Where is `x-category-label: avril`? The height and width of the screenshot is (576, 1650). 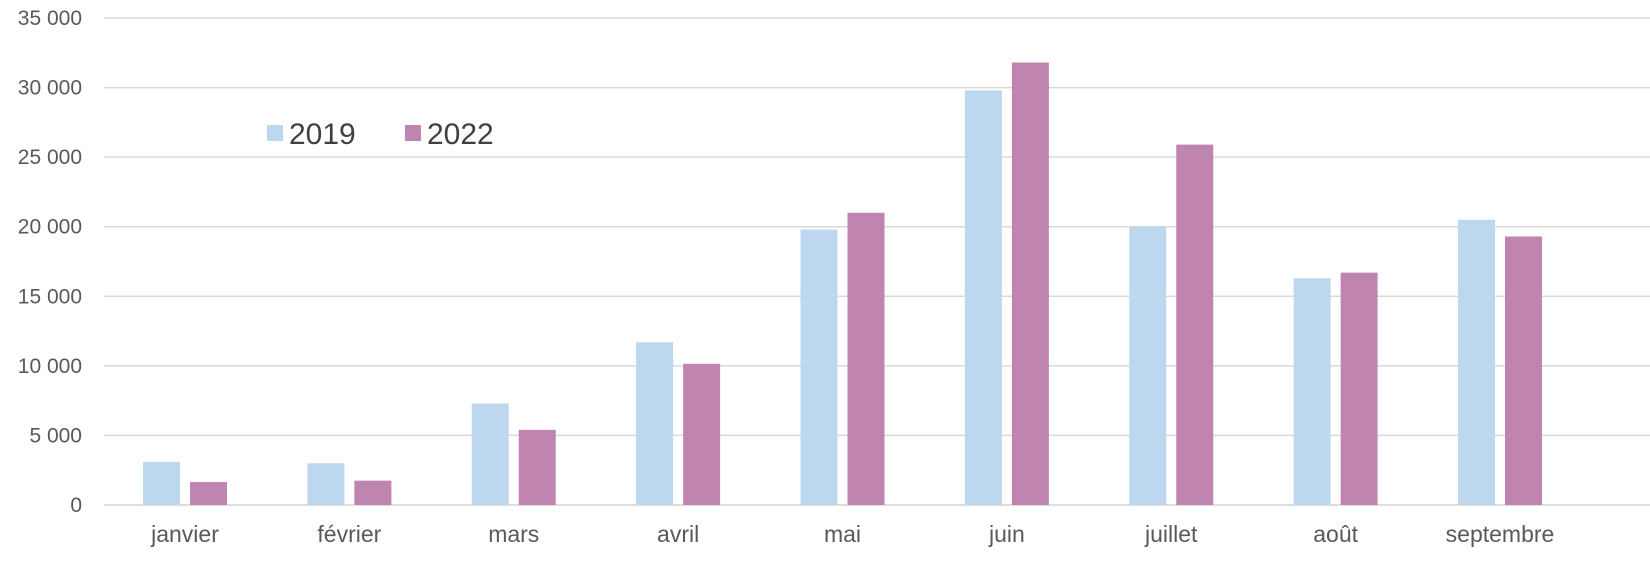
x-category-label: avril is located at coordinates (678, 534).